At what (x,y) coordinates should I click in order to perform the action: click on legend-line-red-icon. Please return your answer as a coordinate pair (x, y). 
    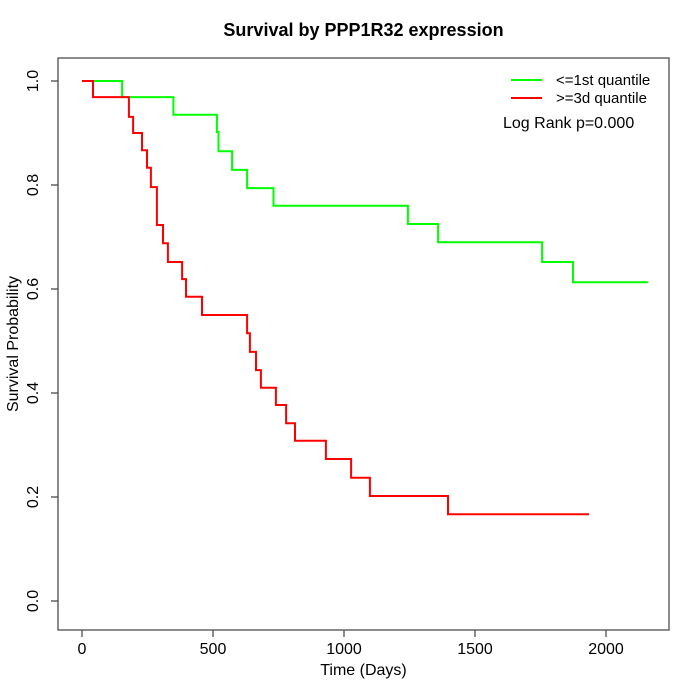
    Looking at the image, I should click on (526, 98).